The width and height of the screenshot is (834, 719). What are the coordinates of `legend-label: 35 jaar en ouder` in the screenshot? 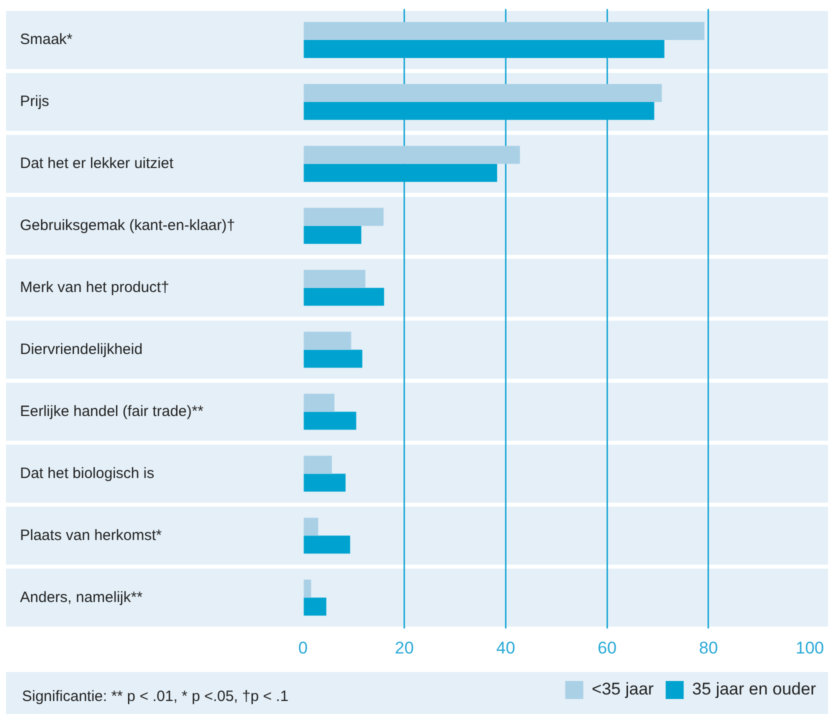 It's located at (754, 689).